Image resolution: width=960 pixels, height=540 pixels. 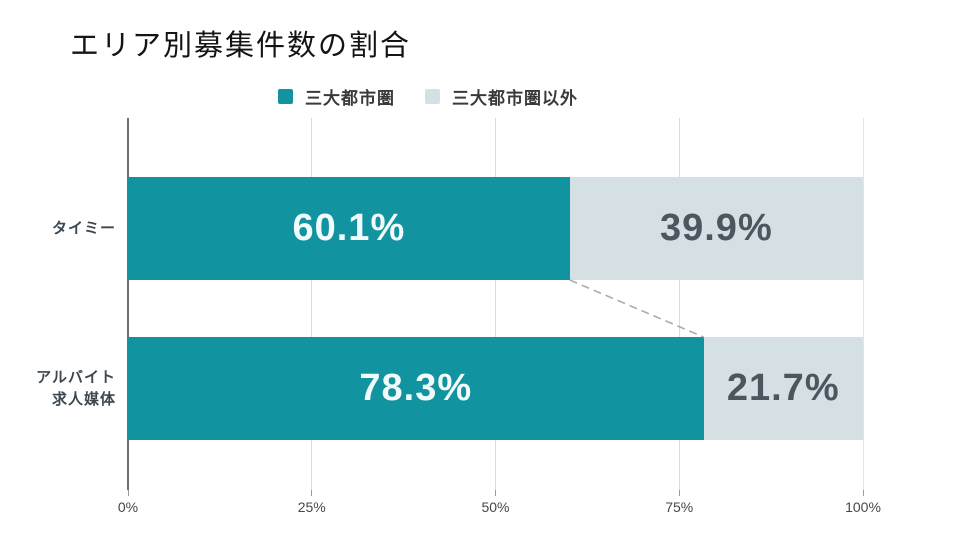 I want to click on x-tick-100%, so click(x=863, y=493).